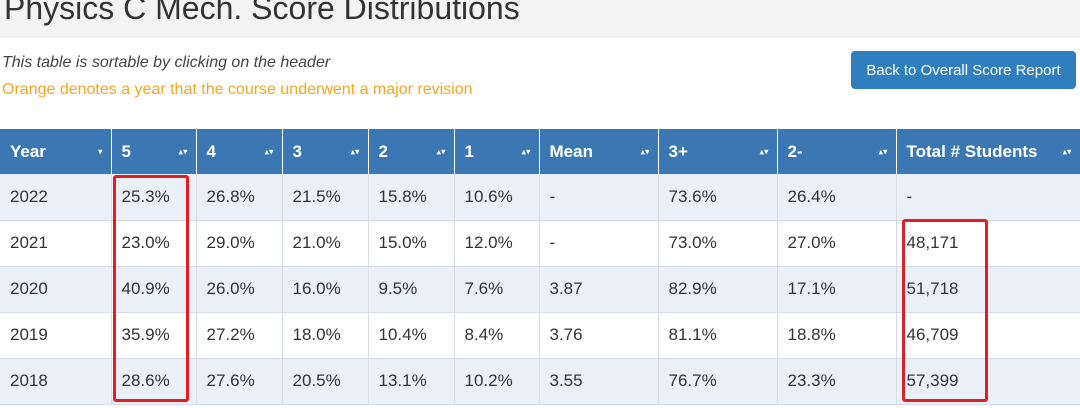 Image resolution: width=1080 pixels, height=408 pixels. I want to click on cell-3-plus: 73.0%, so click(718, 243).